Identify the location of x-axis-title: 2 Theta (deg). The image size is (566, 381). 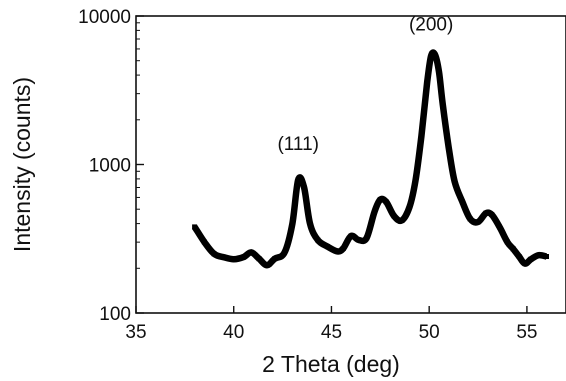
(331, 364).